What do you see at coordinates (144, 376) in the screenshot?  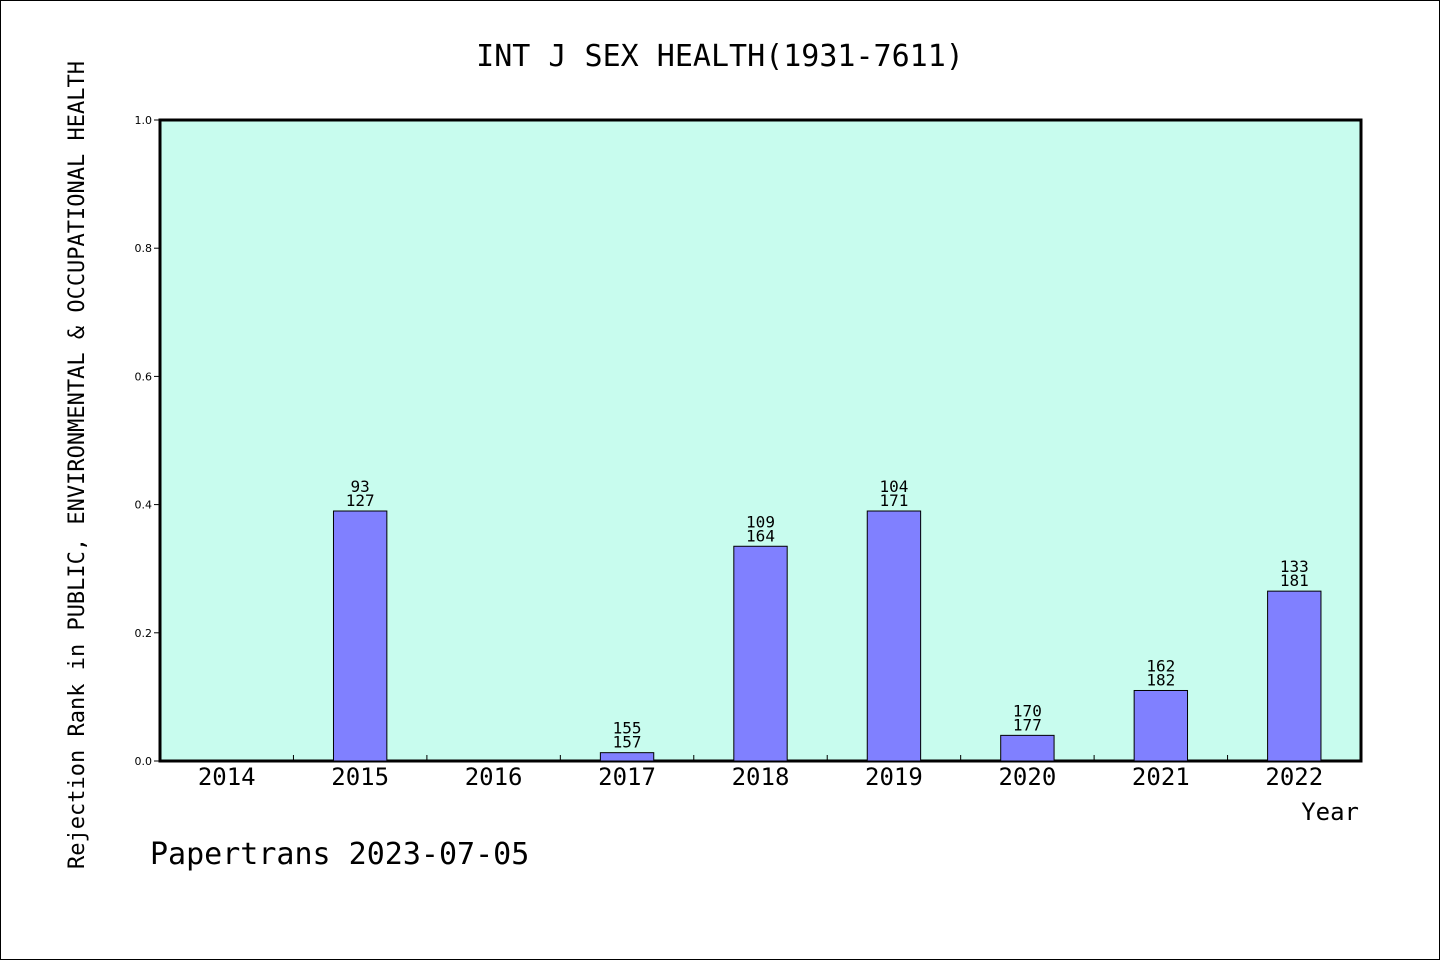 I see `y-tick-label-3: 0.6` at bounding box center [144, 376].